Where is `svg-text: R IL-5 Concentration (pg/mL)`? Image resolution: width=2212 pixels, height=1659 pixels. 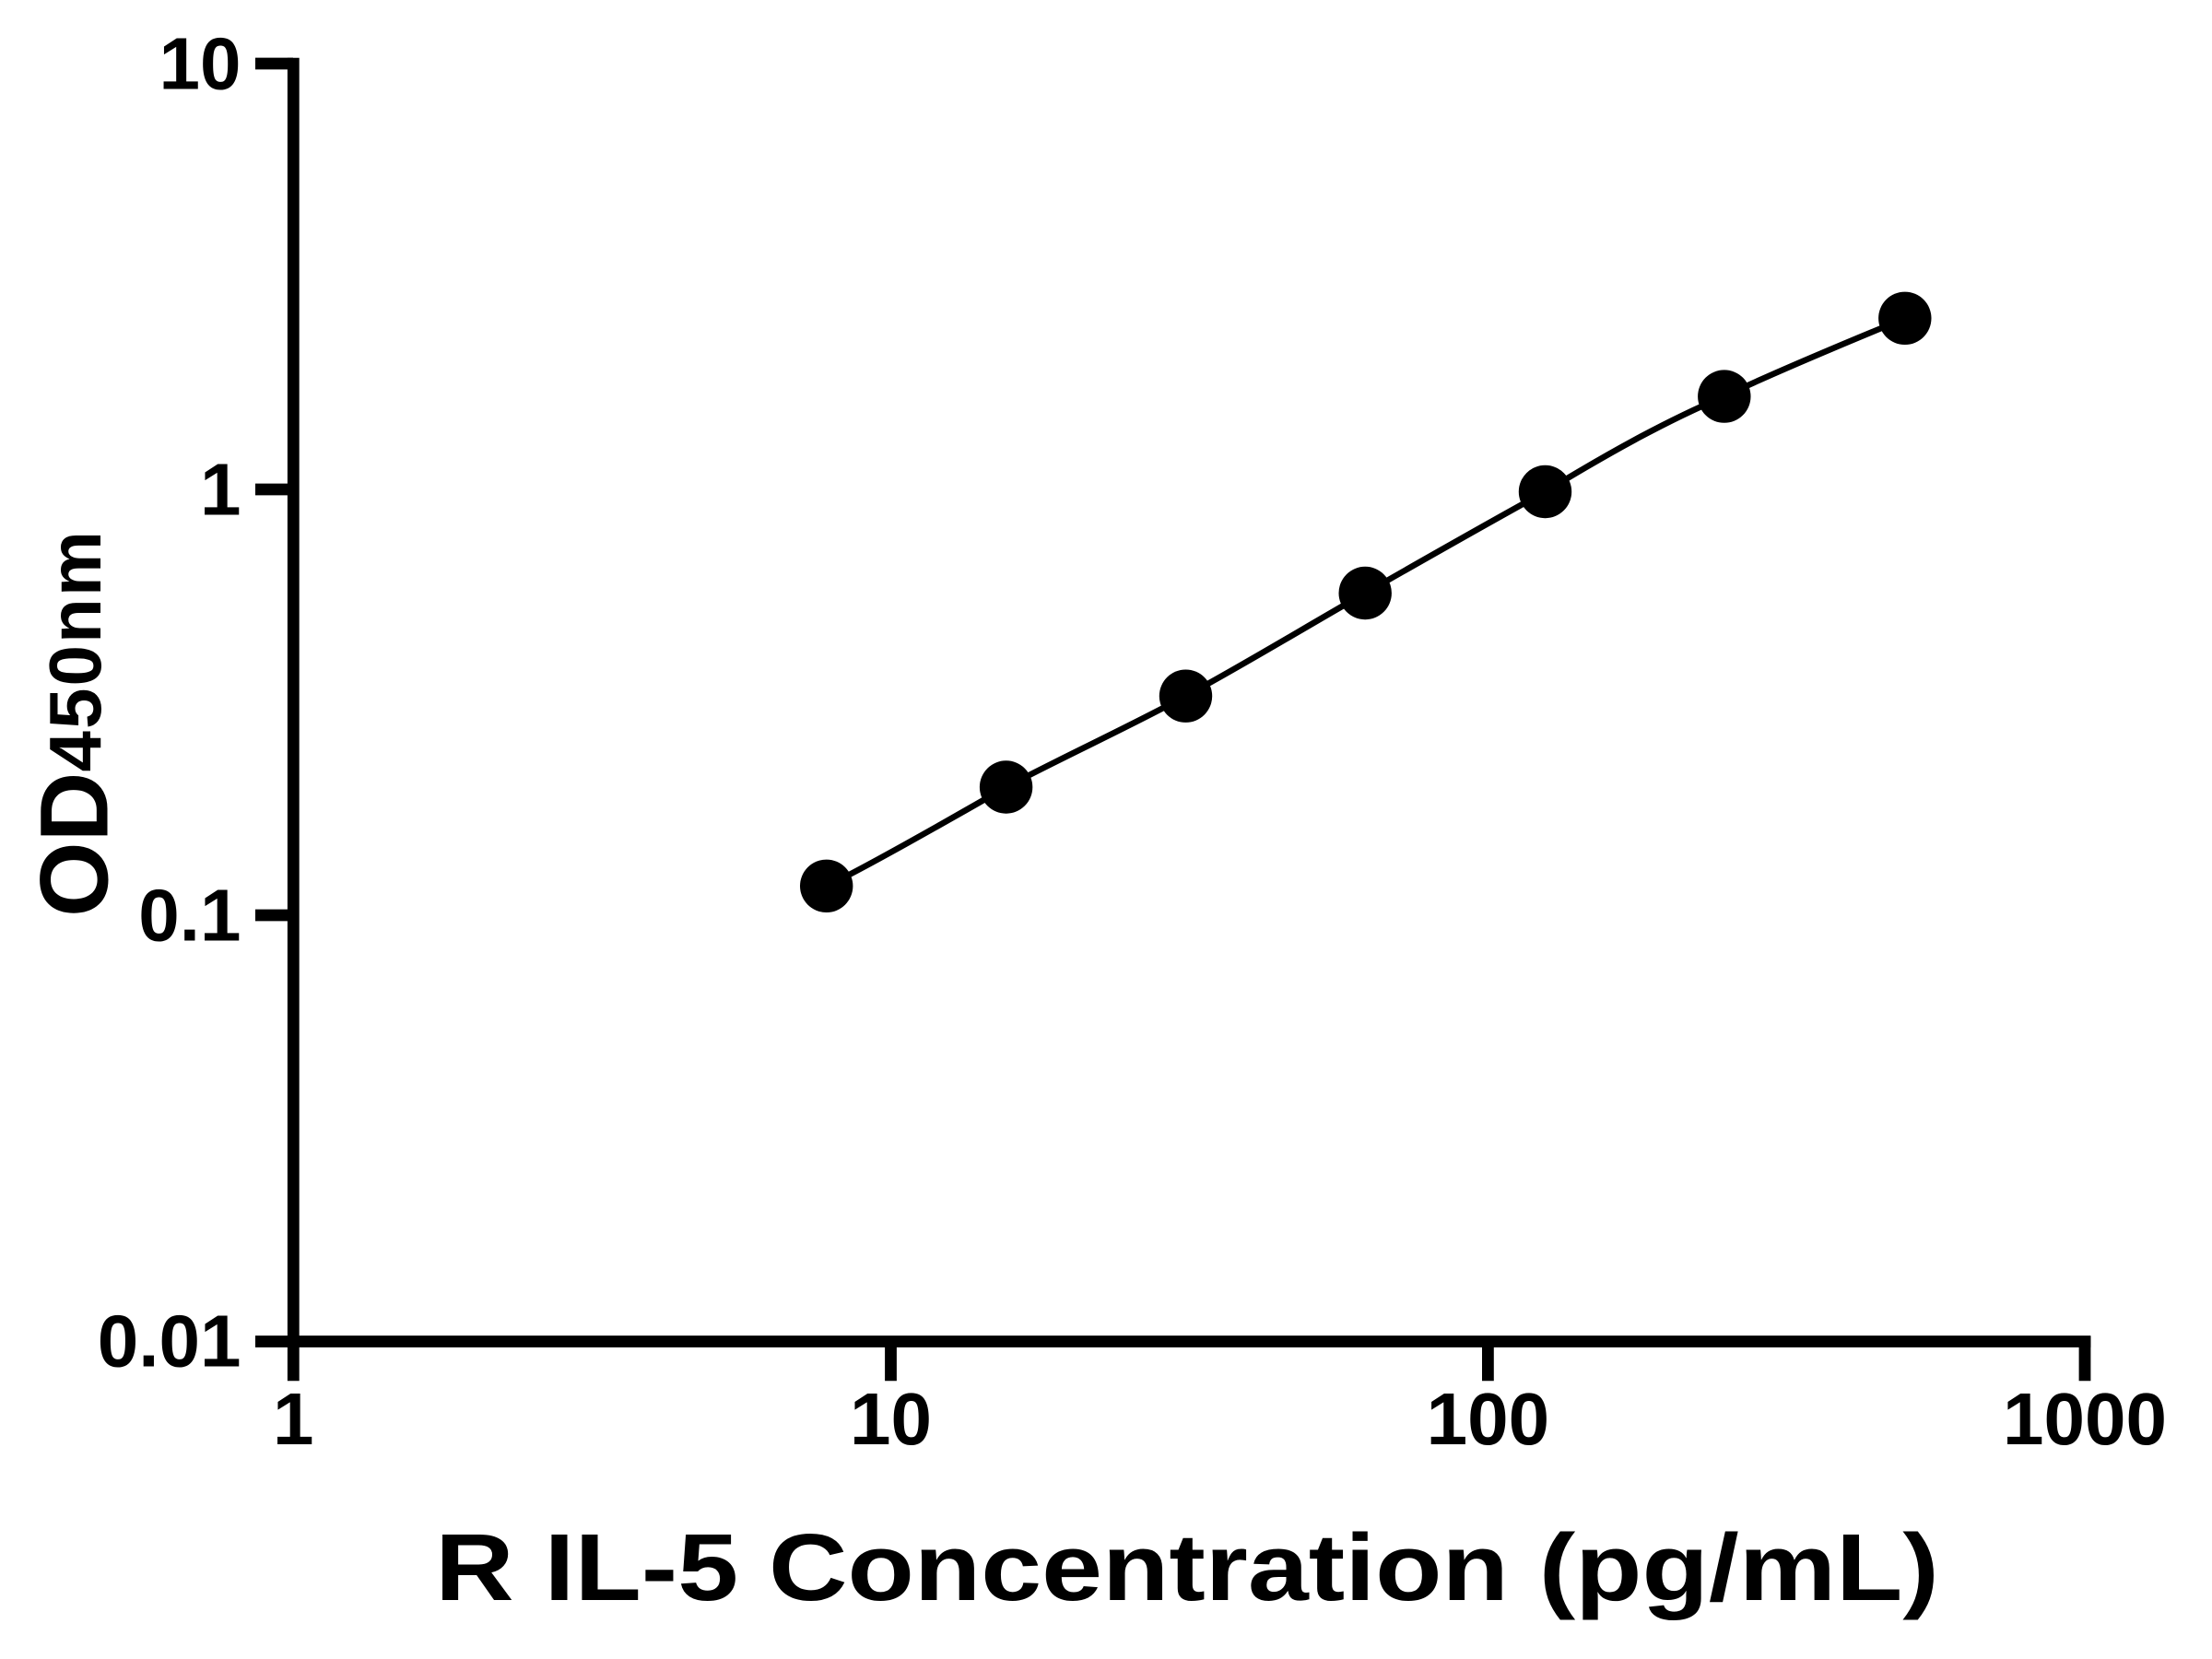 svg-text: R IL-5 Concentration (pg/mL) is located at coordinates (1187, 1567).